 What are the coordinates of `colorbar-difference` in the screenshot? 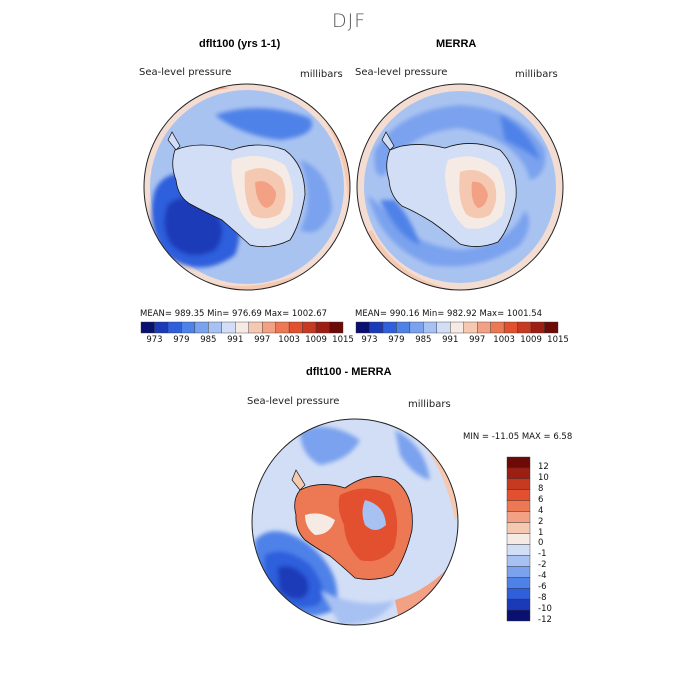 It's located at (518, 539).